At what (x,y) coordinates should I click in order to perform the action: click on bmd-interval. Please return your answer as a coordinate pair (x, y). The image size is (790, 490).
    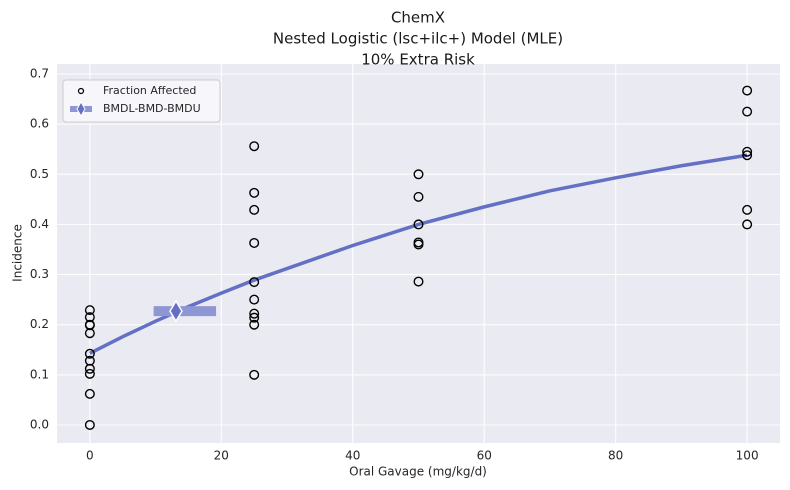
    Looking at the image, I should click on (185, 311).